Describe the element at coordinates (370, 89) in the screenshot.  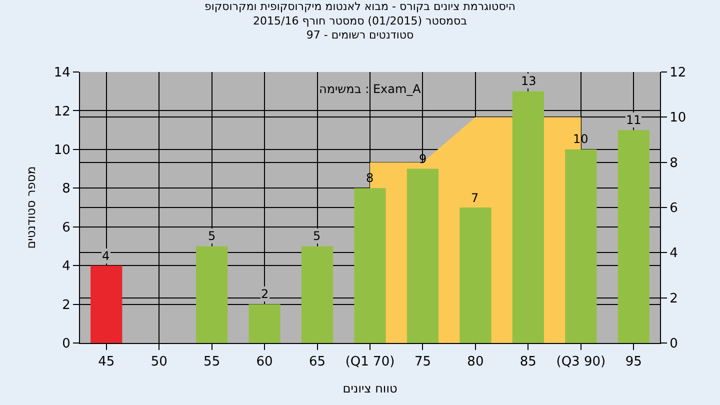
I see `annotation: במשימה : Exam_A` at that location.